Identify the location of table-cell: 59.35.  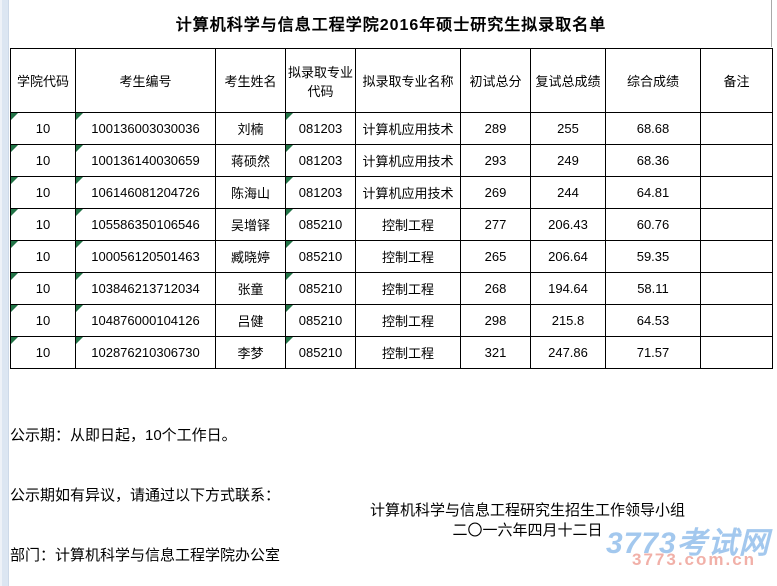
(653, 256).